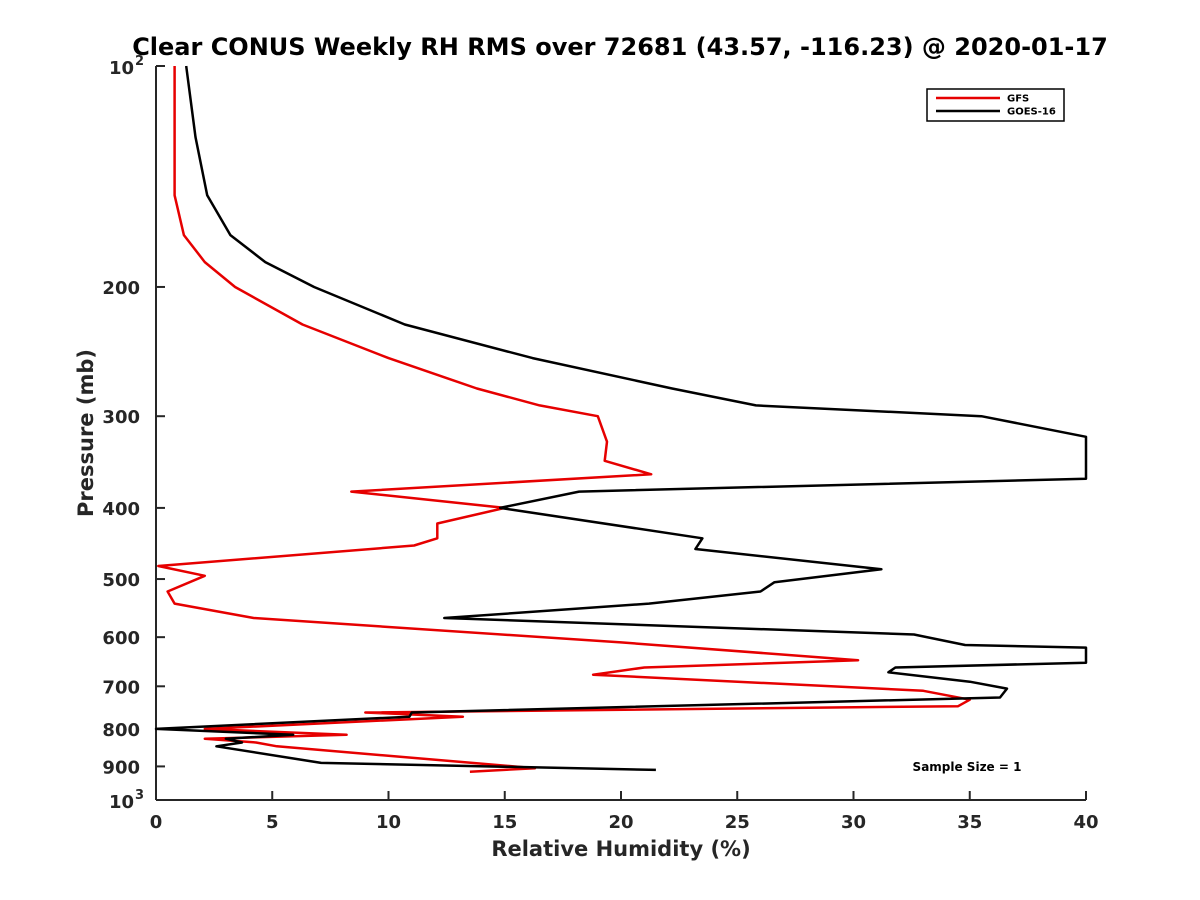  What do you see at coordinates (272, 822) in the screenshot?
I see `x-tick-label: 5` at bounding box center [272, 822].